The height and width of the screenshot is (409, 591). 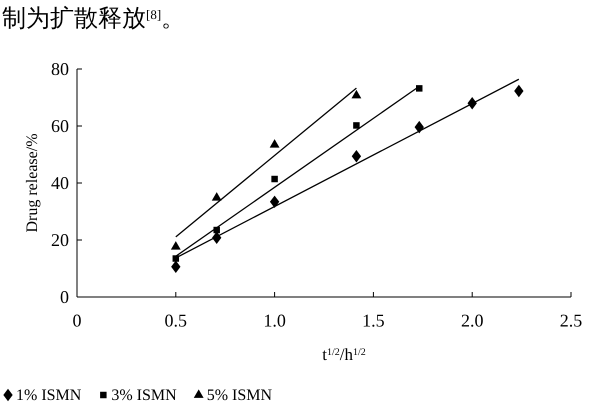 What do you see at coordinates (49, 395) in the screenshot?
I see `legend-label: 1% ISMN` at bounding box center [49, 395].